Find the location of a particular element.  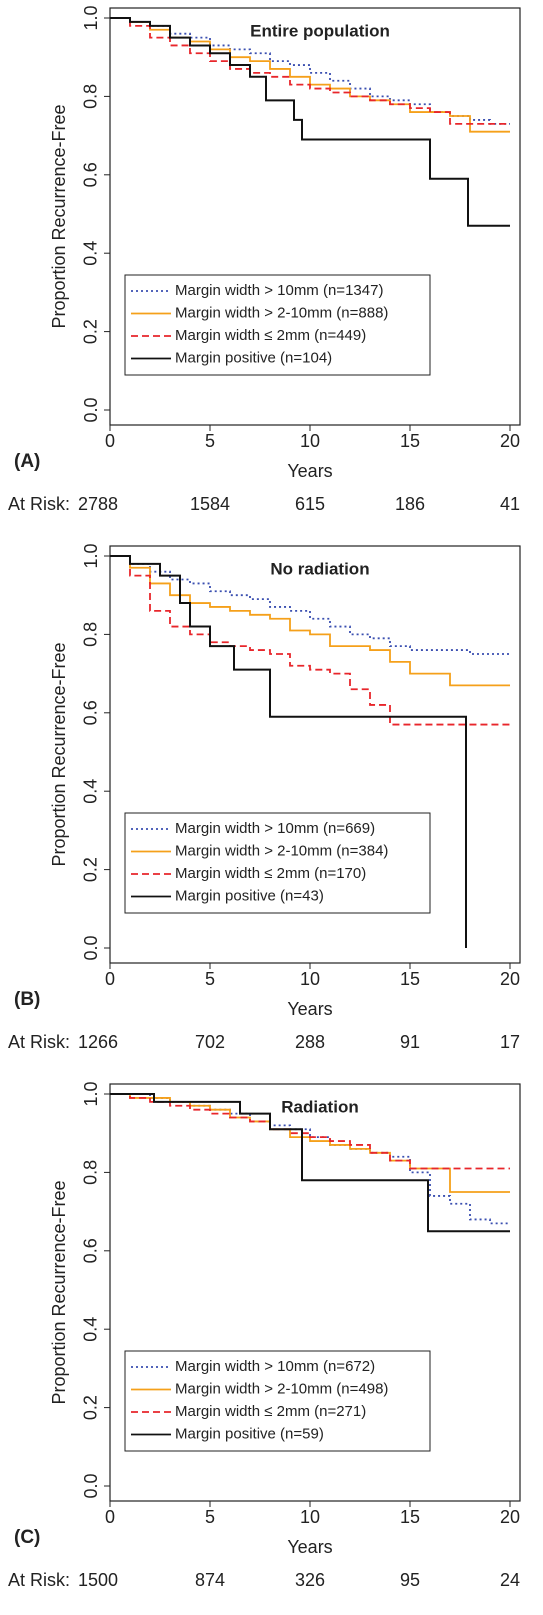

legend-label: Margin width > 10mm (n=1347) is located at coordinates (279, 290).